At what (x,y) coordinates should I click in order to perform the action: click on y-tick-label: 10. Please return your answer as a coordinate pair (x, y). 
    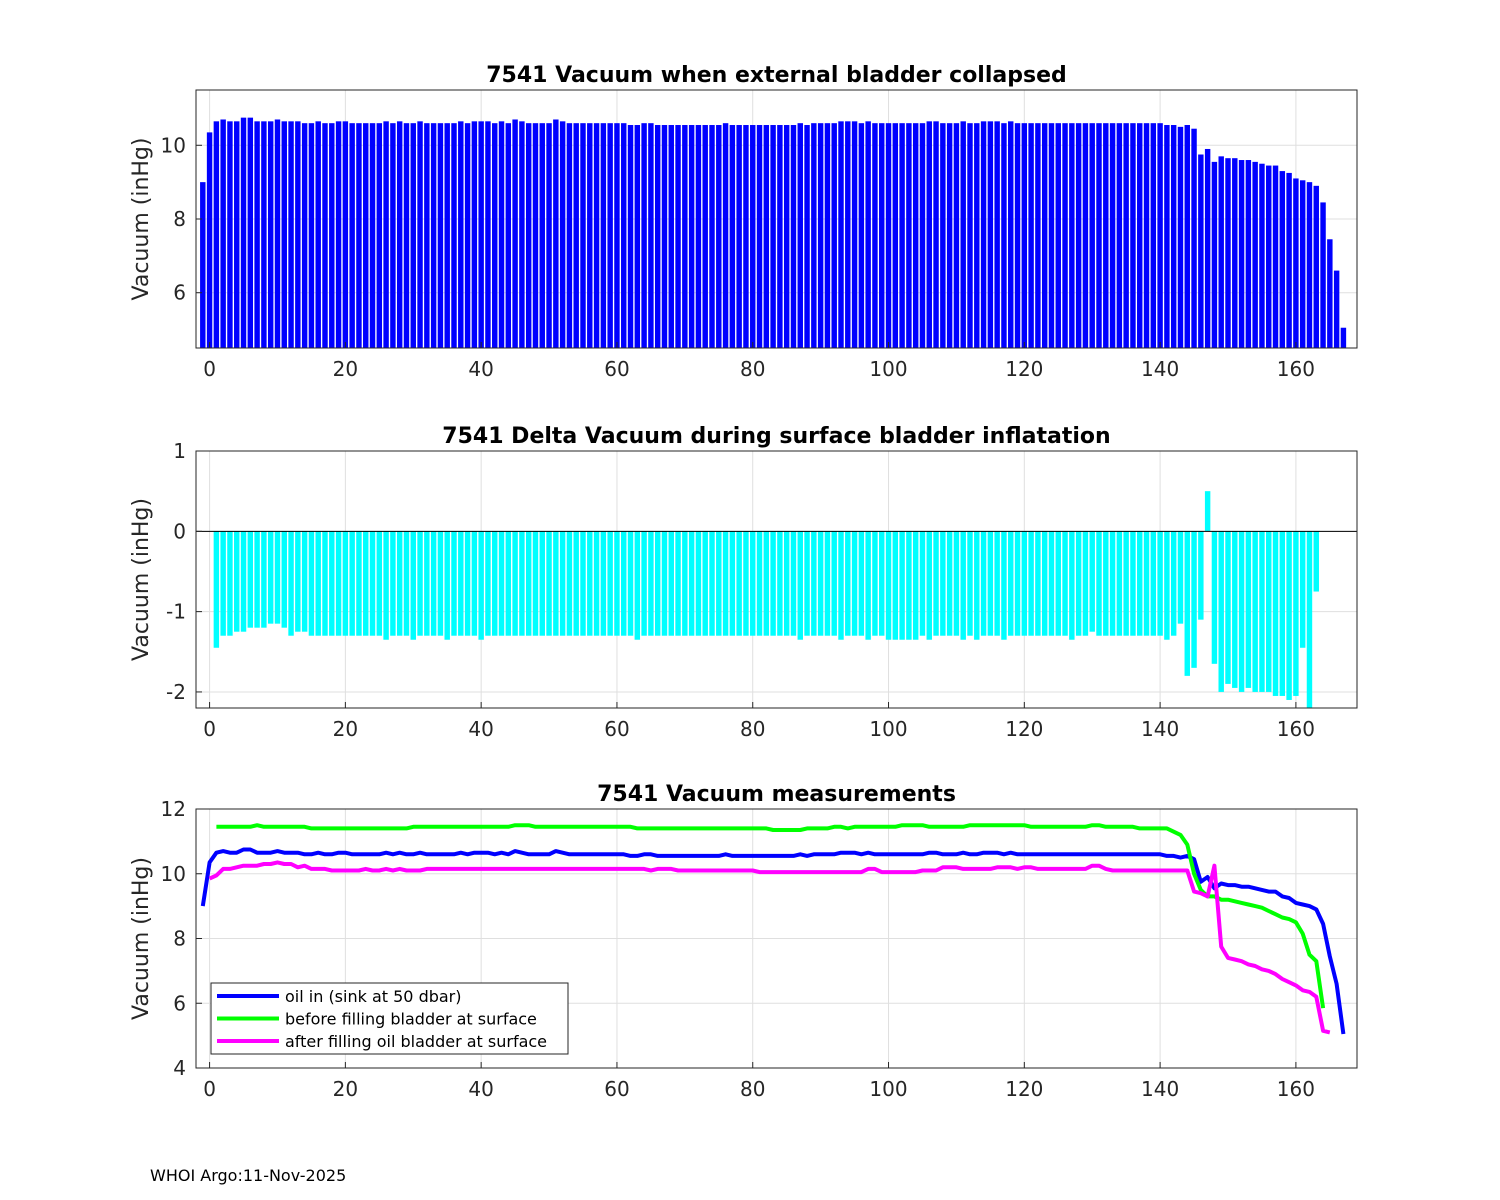
    Looking at the image, I should click on (173, 874).